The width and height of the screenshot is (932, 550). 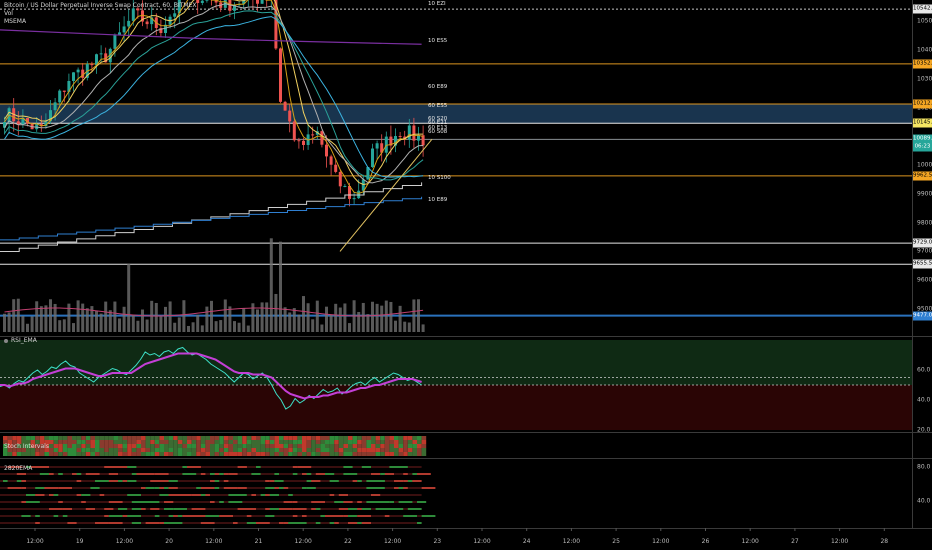 I want to click on ema-tick-1: 40.0, so click(x=924, y=501).